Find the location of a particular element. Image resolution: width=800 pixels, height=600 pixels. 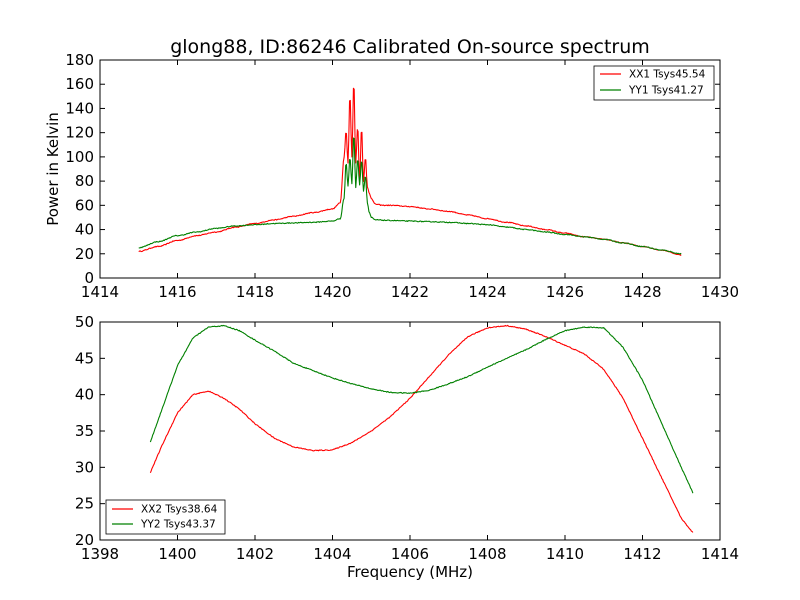

top-plot-x-tick-label: 1418 is located at coordinates (255, 292).